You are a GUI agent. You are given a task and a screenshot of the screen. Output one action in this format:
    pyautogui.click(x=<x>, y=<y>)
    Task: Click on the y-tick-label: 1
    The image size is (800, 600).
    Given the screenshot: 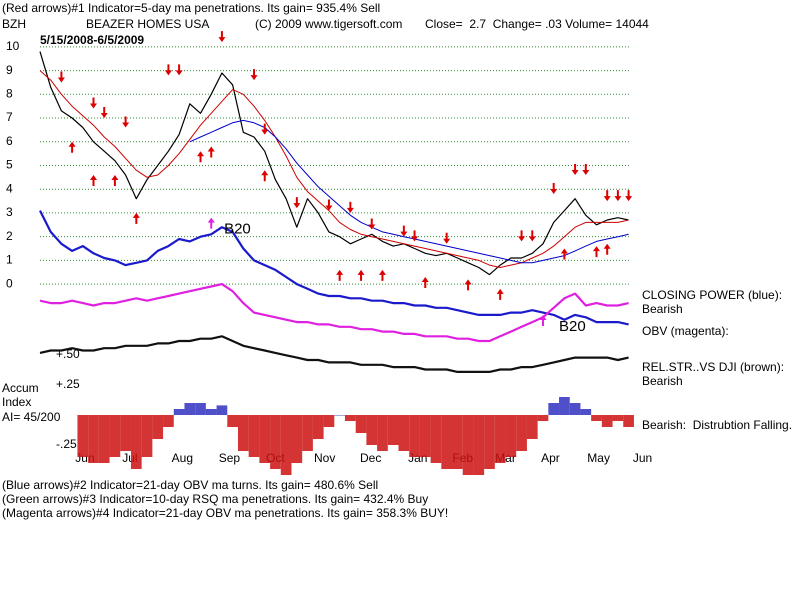 What is the action you would take?
    pyautogui.click(x=9, y=260)
    